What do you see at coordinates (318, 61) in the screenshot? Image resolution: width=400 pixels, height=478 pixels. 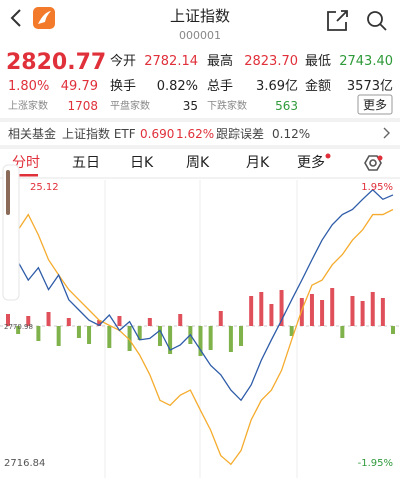 I see `stat-label: 最低` at bounding box center [318, 61].